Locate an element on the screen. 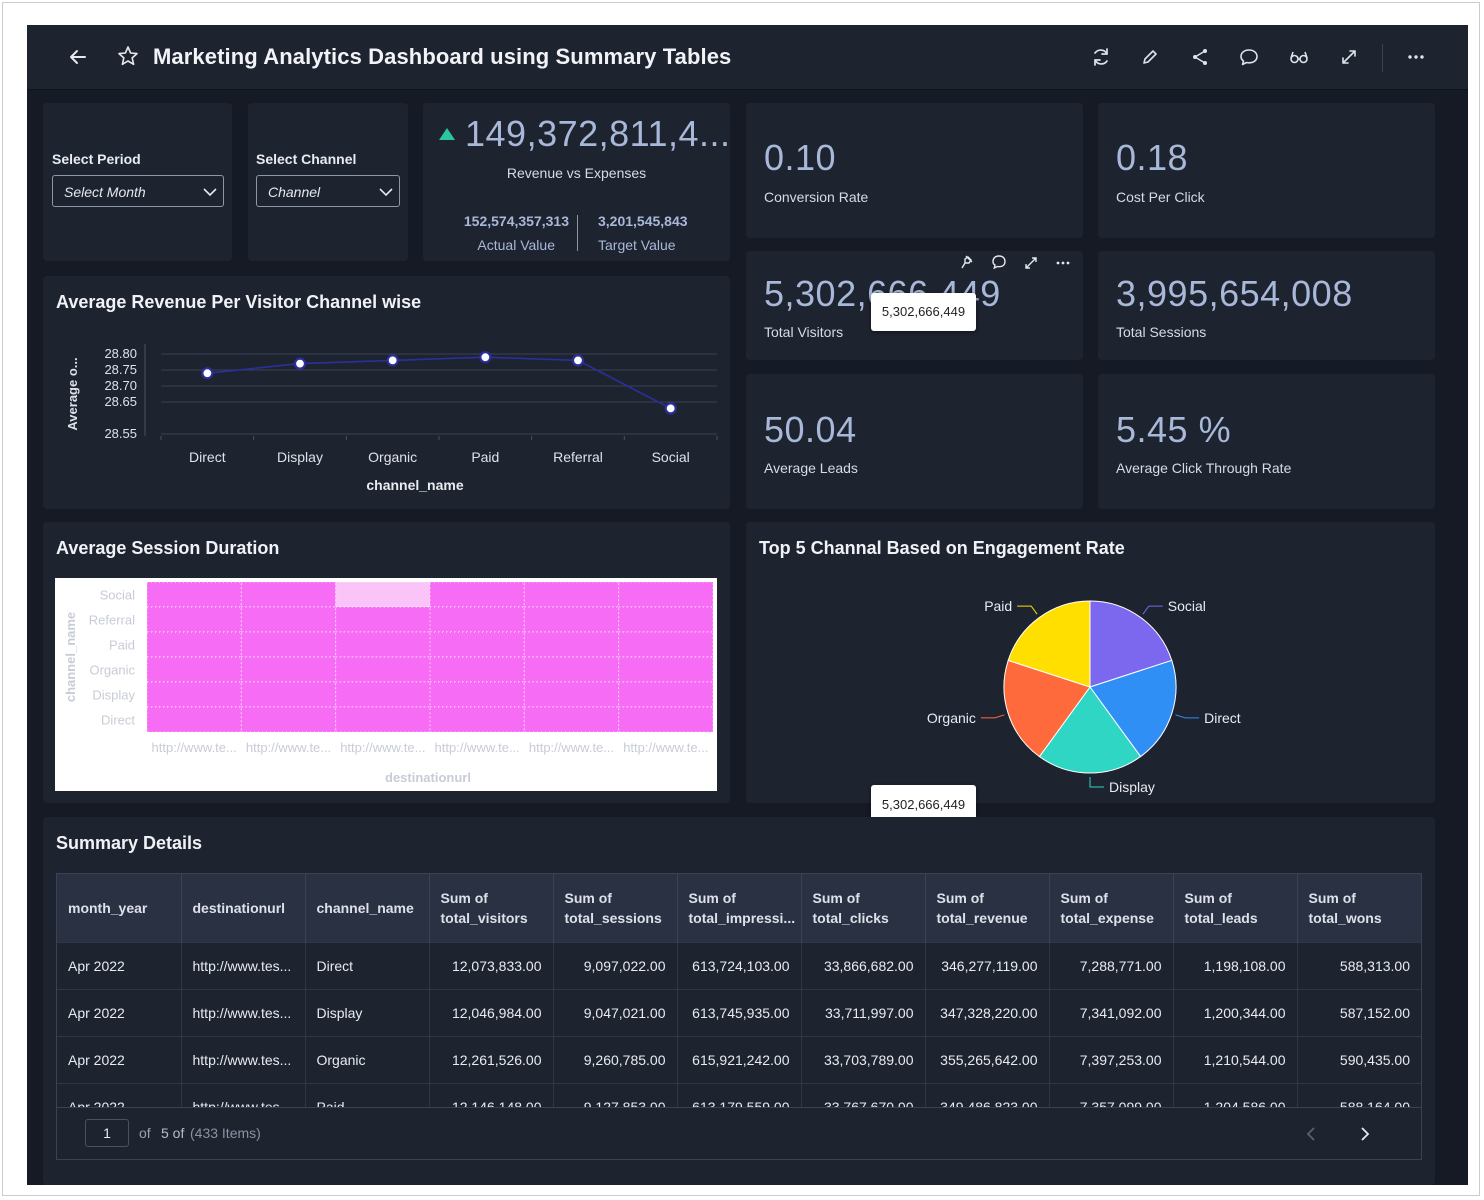 The width and height of the screenshot is (1484, 1200). column-header: destinationurl is located at coordinates (243, 908).